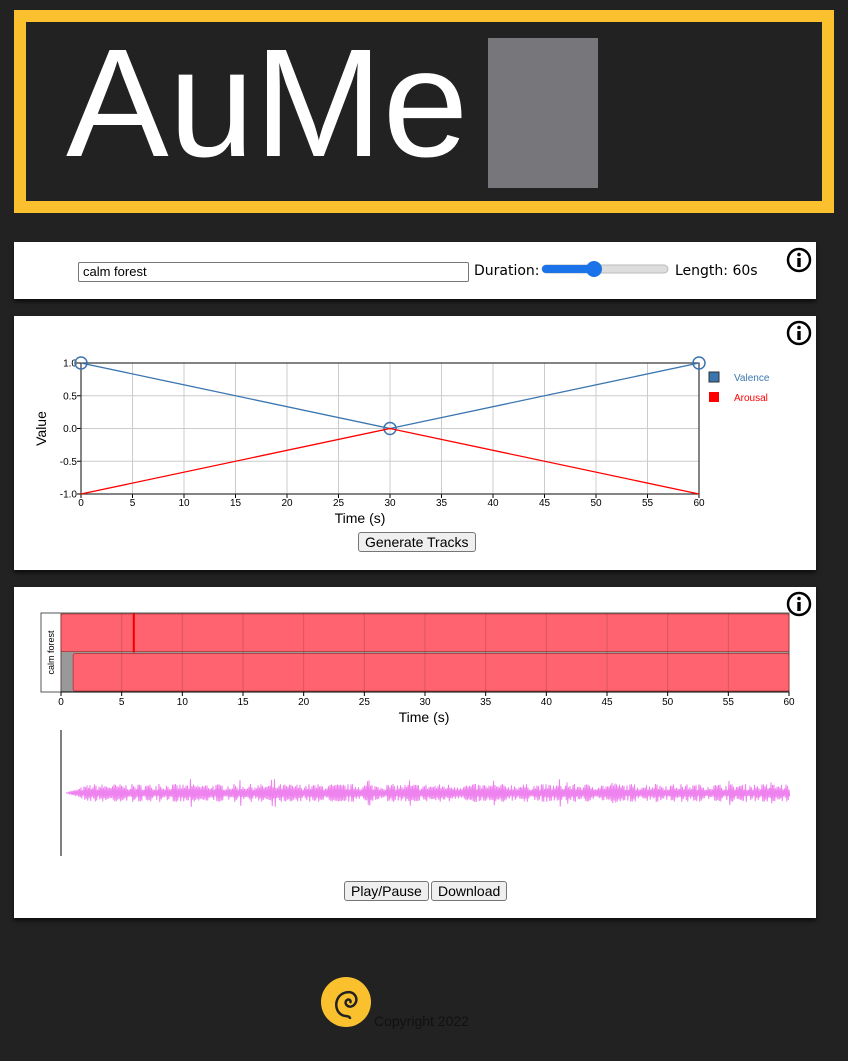 The image size is (848, 1061). I want to click on app-title: AuMe, so click(267, 103).